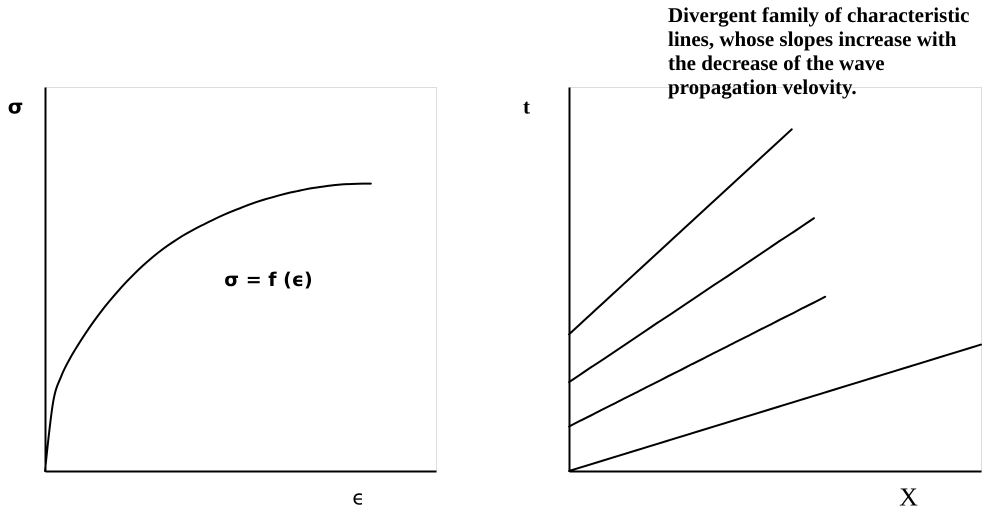  I want to click on x-axis-title: ϵ, so click(358, 498).